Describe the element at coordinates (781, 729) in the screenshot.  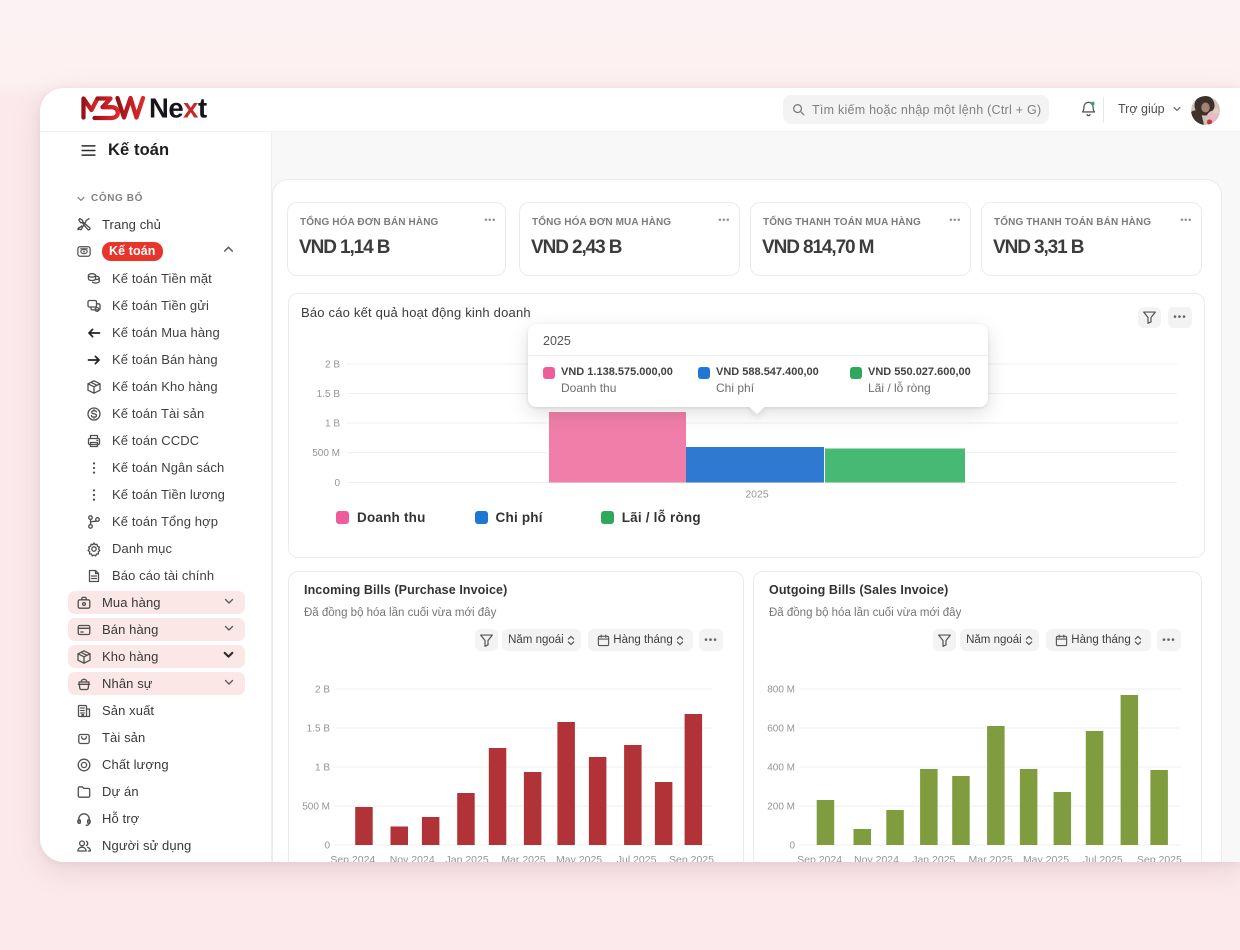
I see `svg-text: 600 M` at that location.